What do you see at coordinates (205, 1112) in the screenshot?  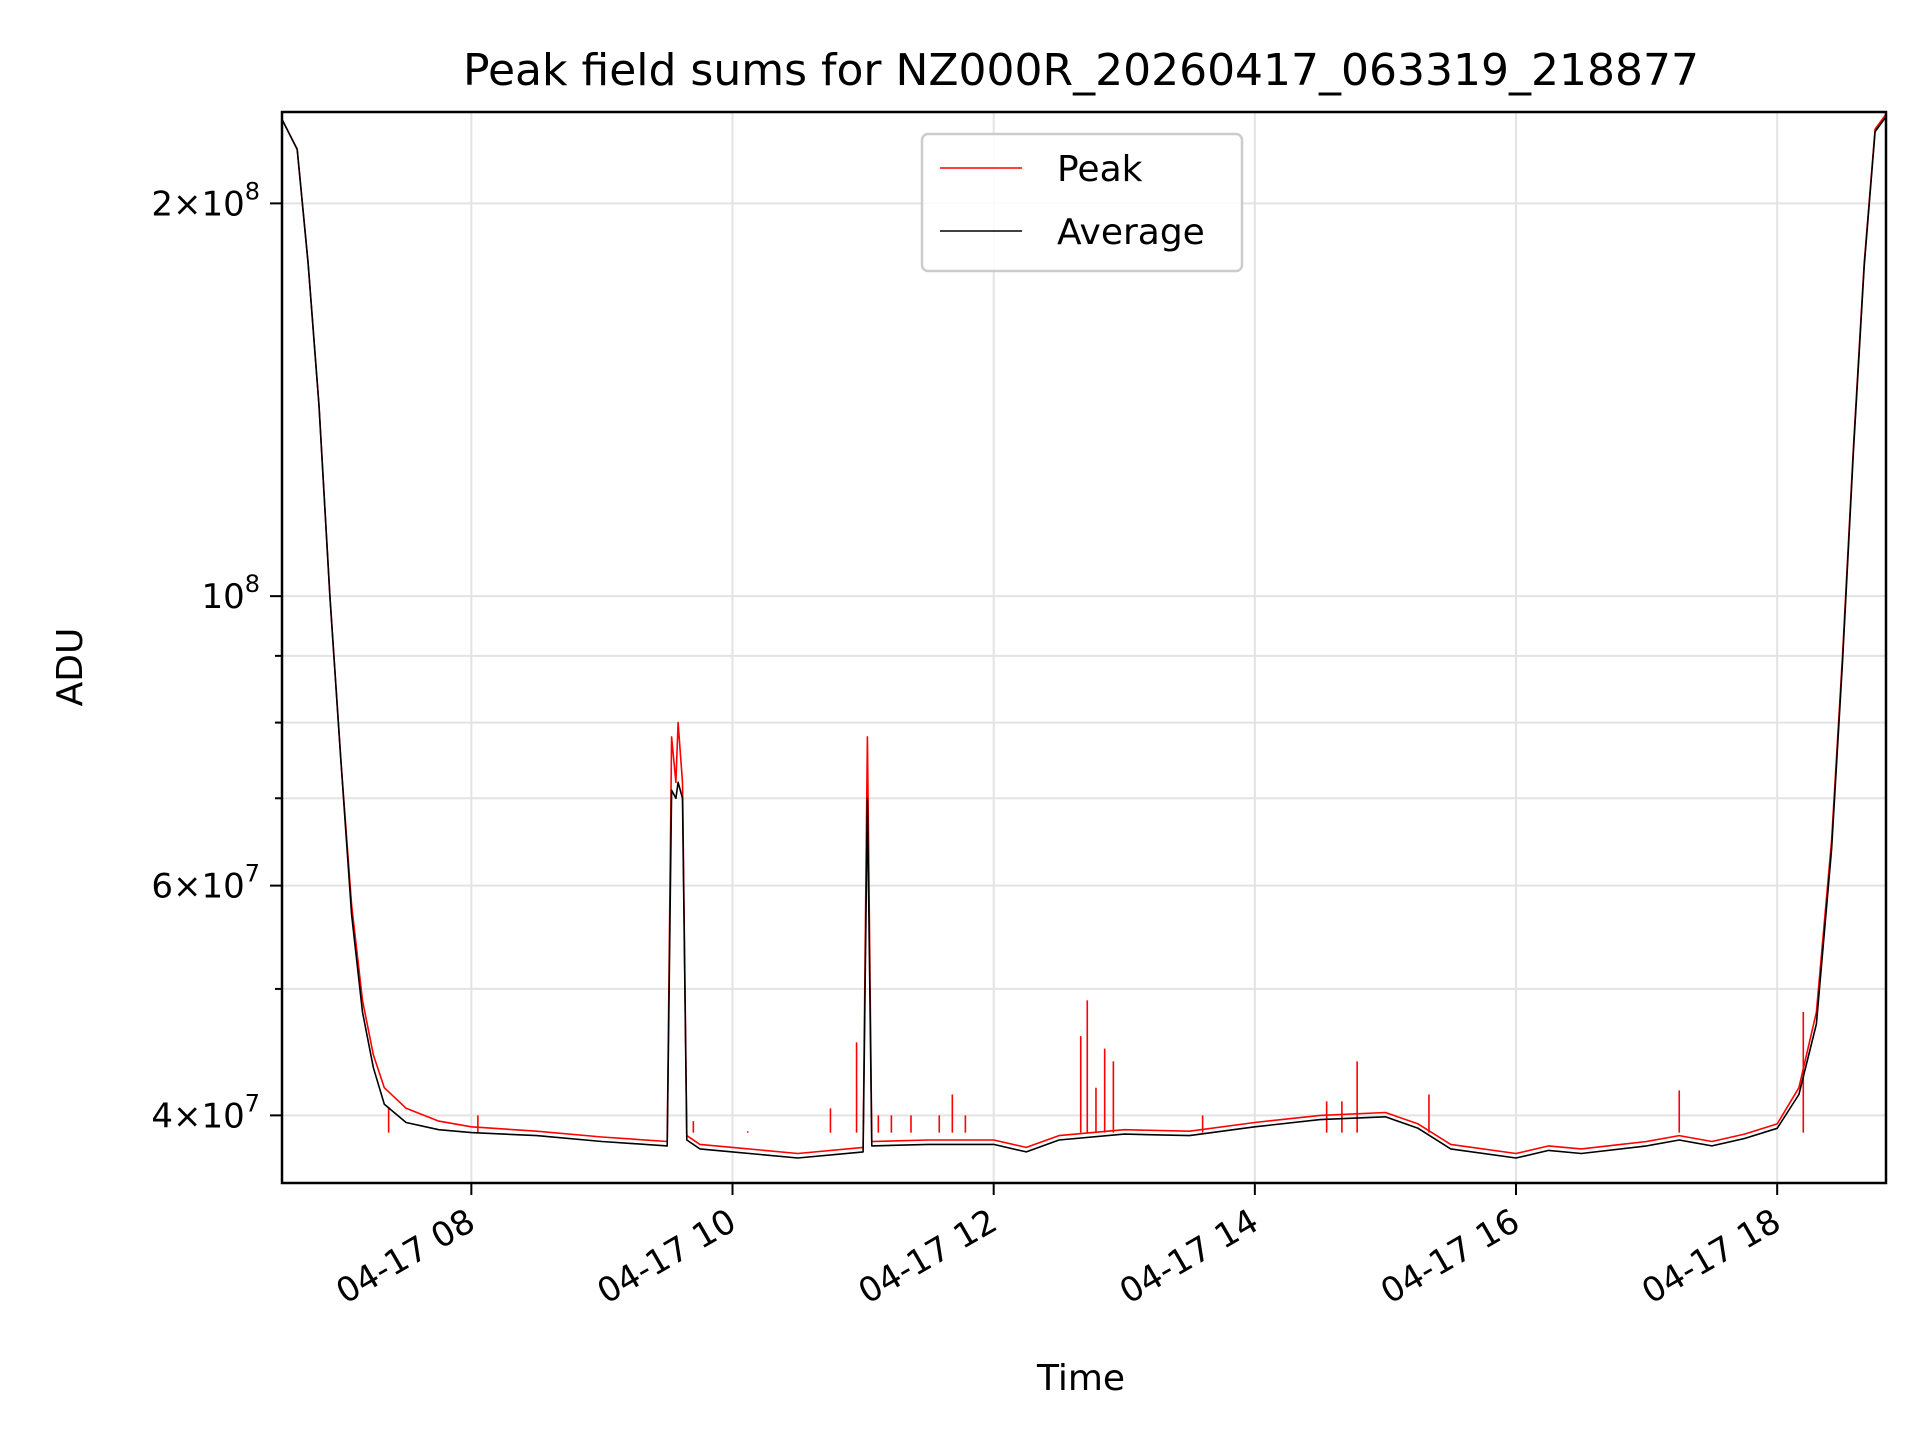 I see `y-tick-label: 4×107` at bounding box center [205, 1112].